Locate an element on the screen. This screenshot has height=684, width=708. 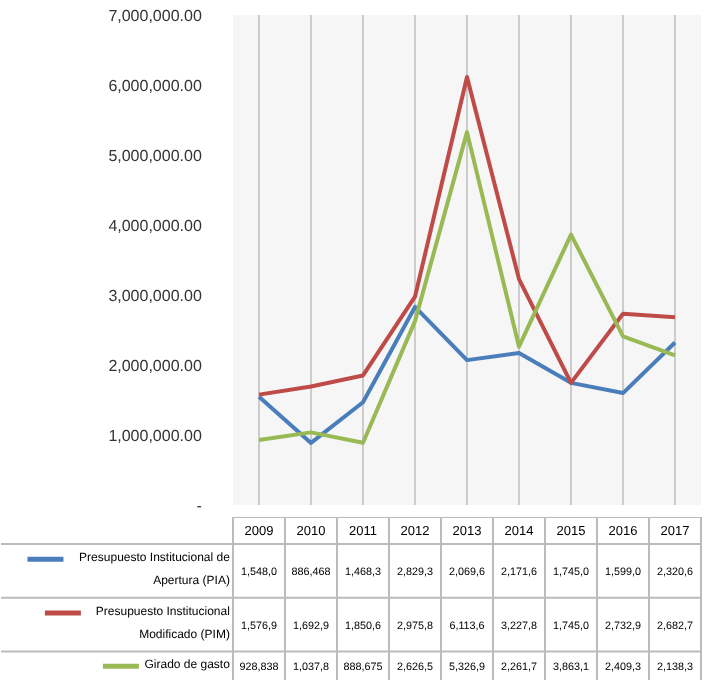
y-tick-label: 7,000,000.00 is located at coordinates (155, 16).